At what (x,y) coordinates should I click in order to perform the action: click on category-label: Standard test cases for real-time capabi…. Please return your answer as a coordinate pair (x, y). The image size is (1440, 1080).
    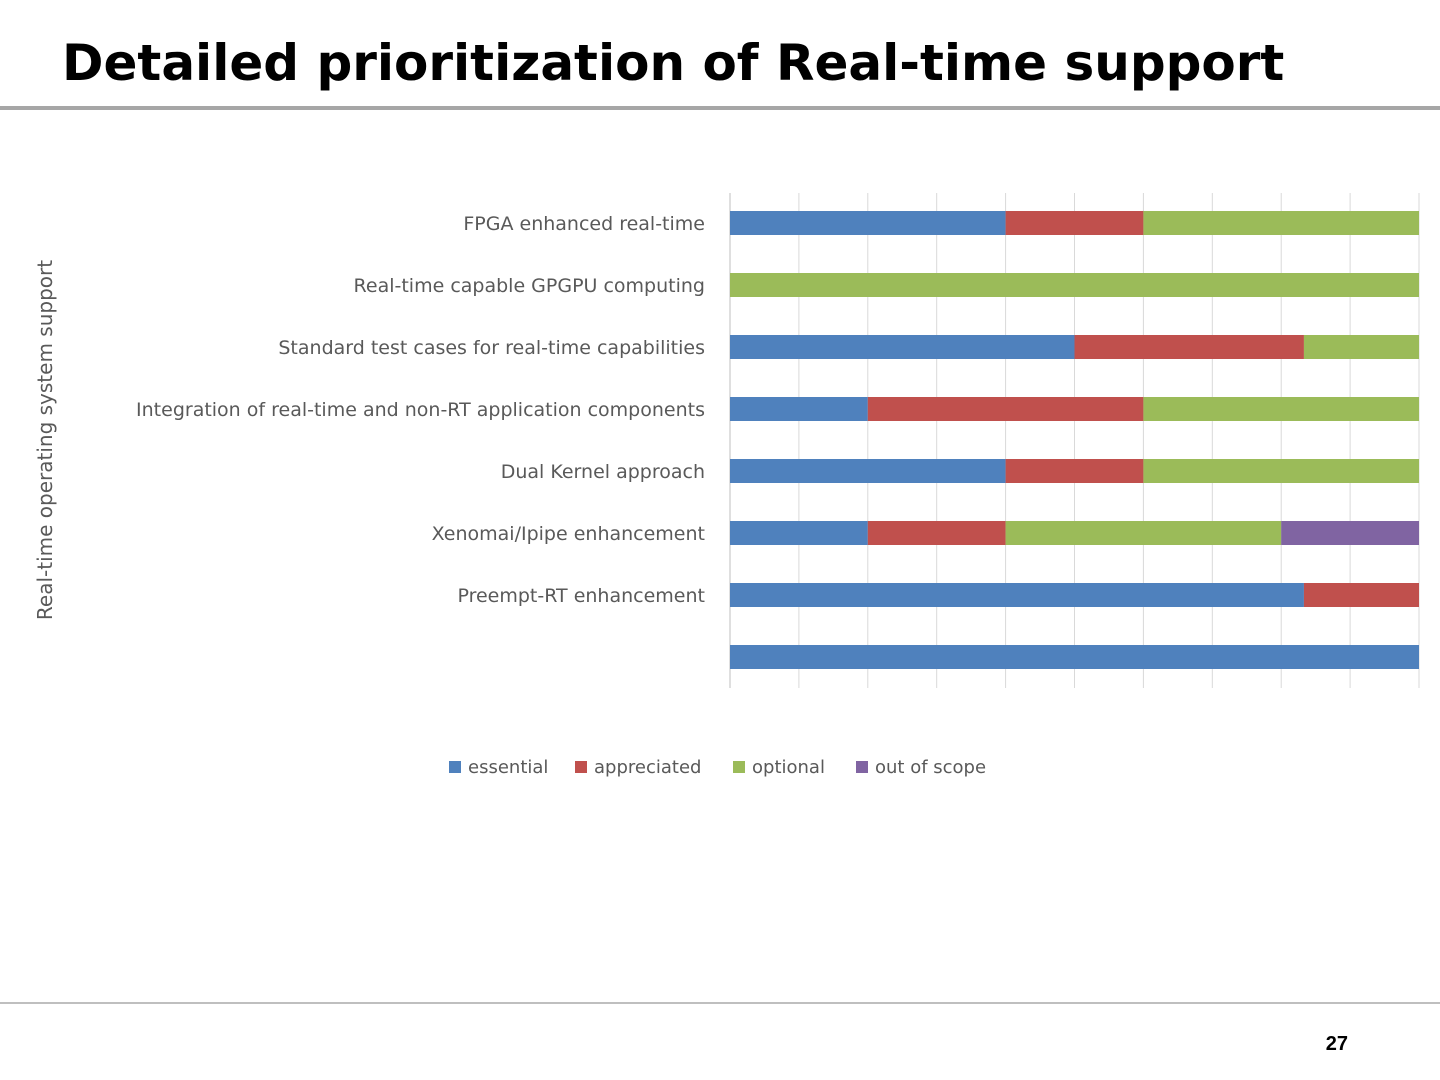
    Looking at the image, I should click on (491, 348).